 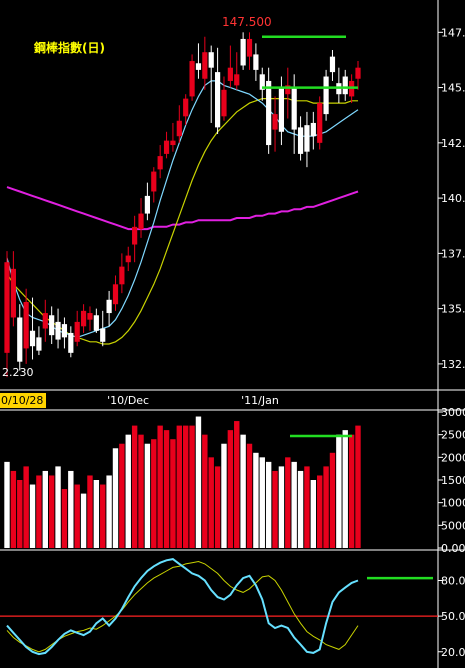 I want to click on price-tick-label: 145., so click(x=453, y=88).